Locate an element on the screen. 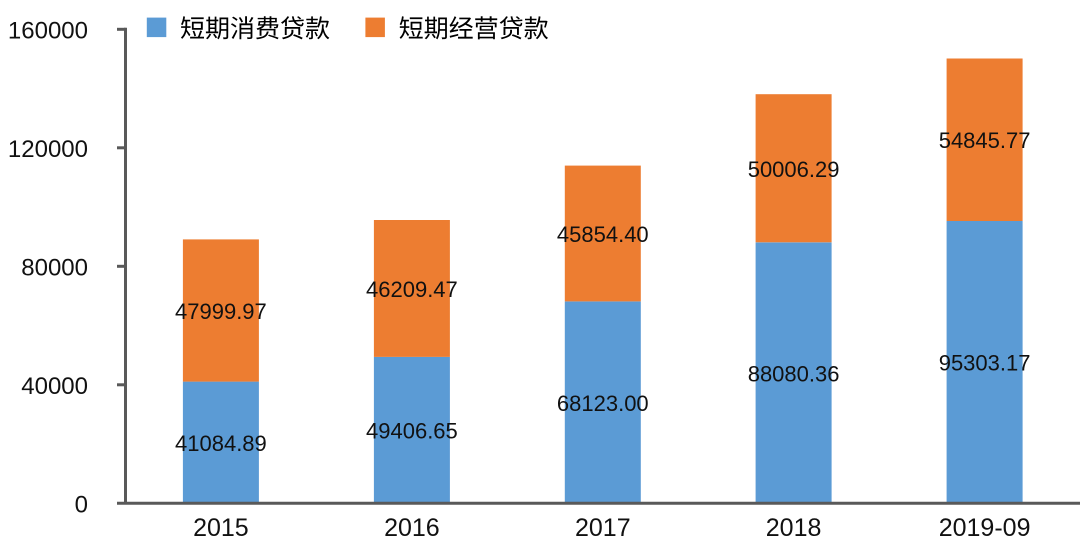 Image resolution: width=1080 pixels, height=542 pixels. svg-text: 40000 is located at coordinates (54, 386).